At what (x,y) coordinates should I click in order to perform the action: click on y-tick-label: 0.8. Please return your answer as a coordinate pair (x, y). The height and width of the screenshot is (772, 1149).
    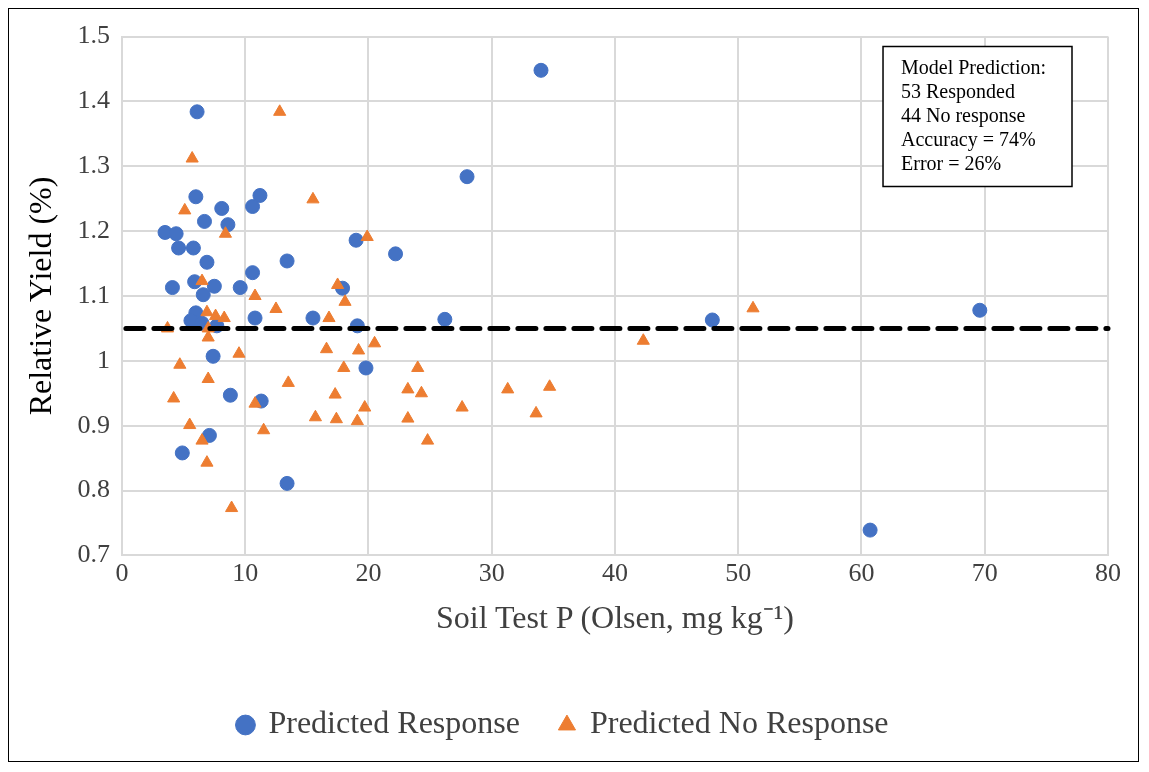
    Looking at the image, I should click on (93, 489).